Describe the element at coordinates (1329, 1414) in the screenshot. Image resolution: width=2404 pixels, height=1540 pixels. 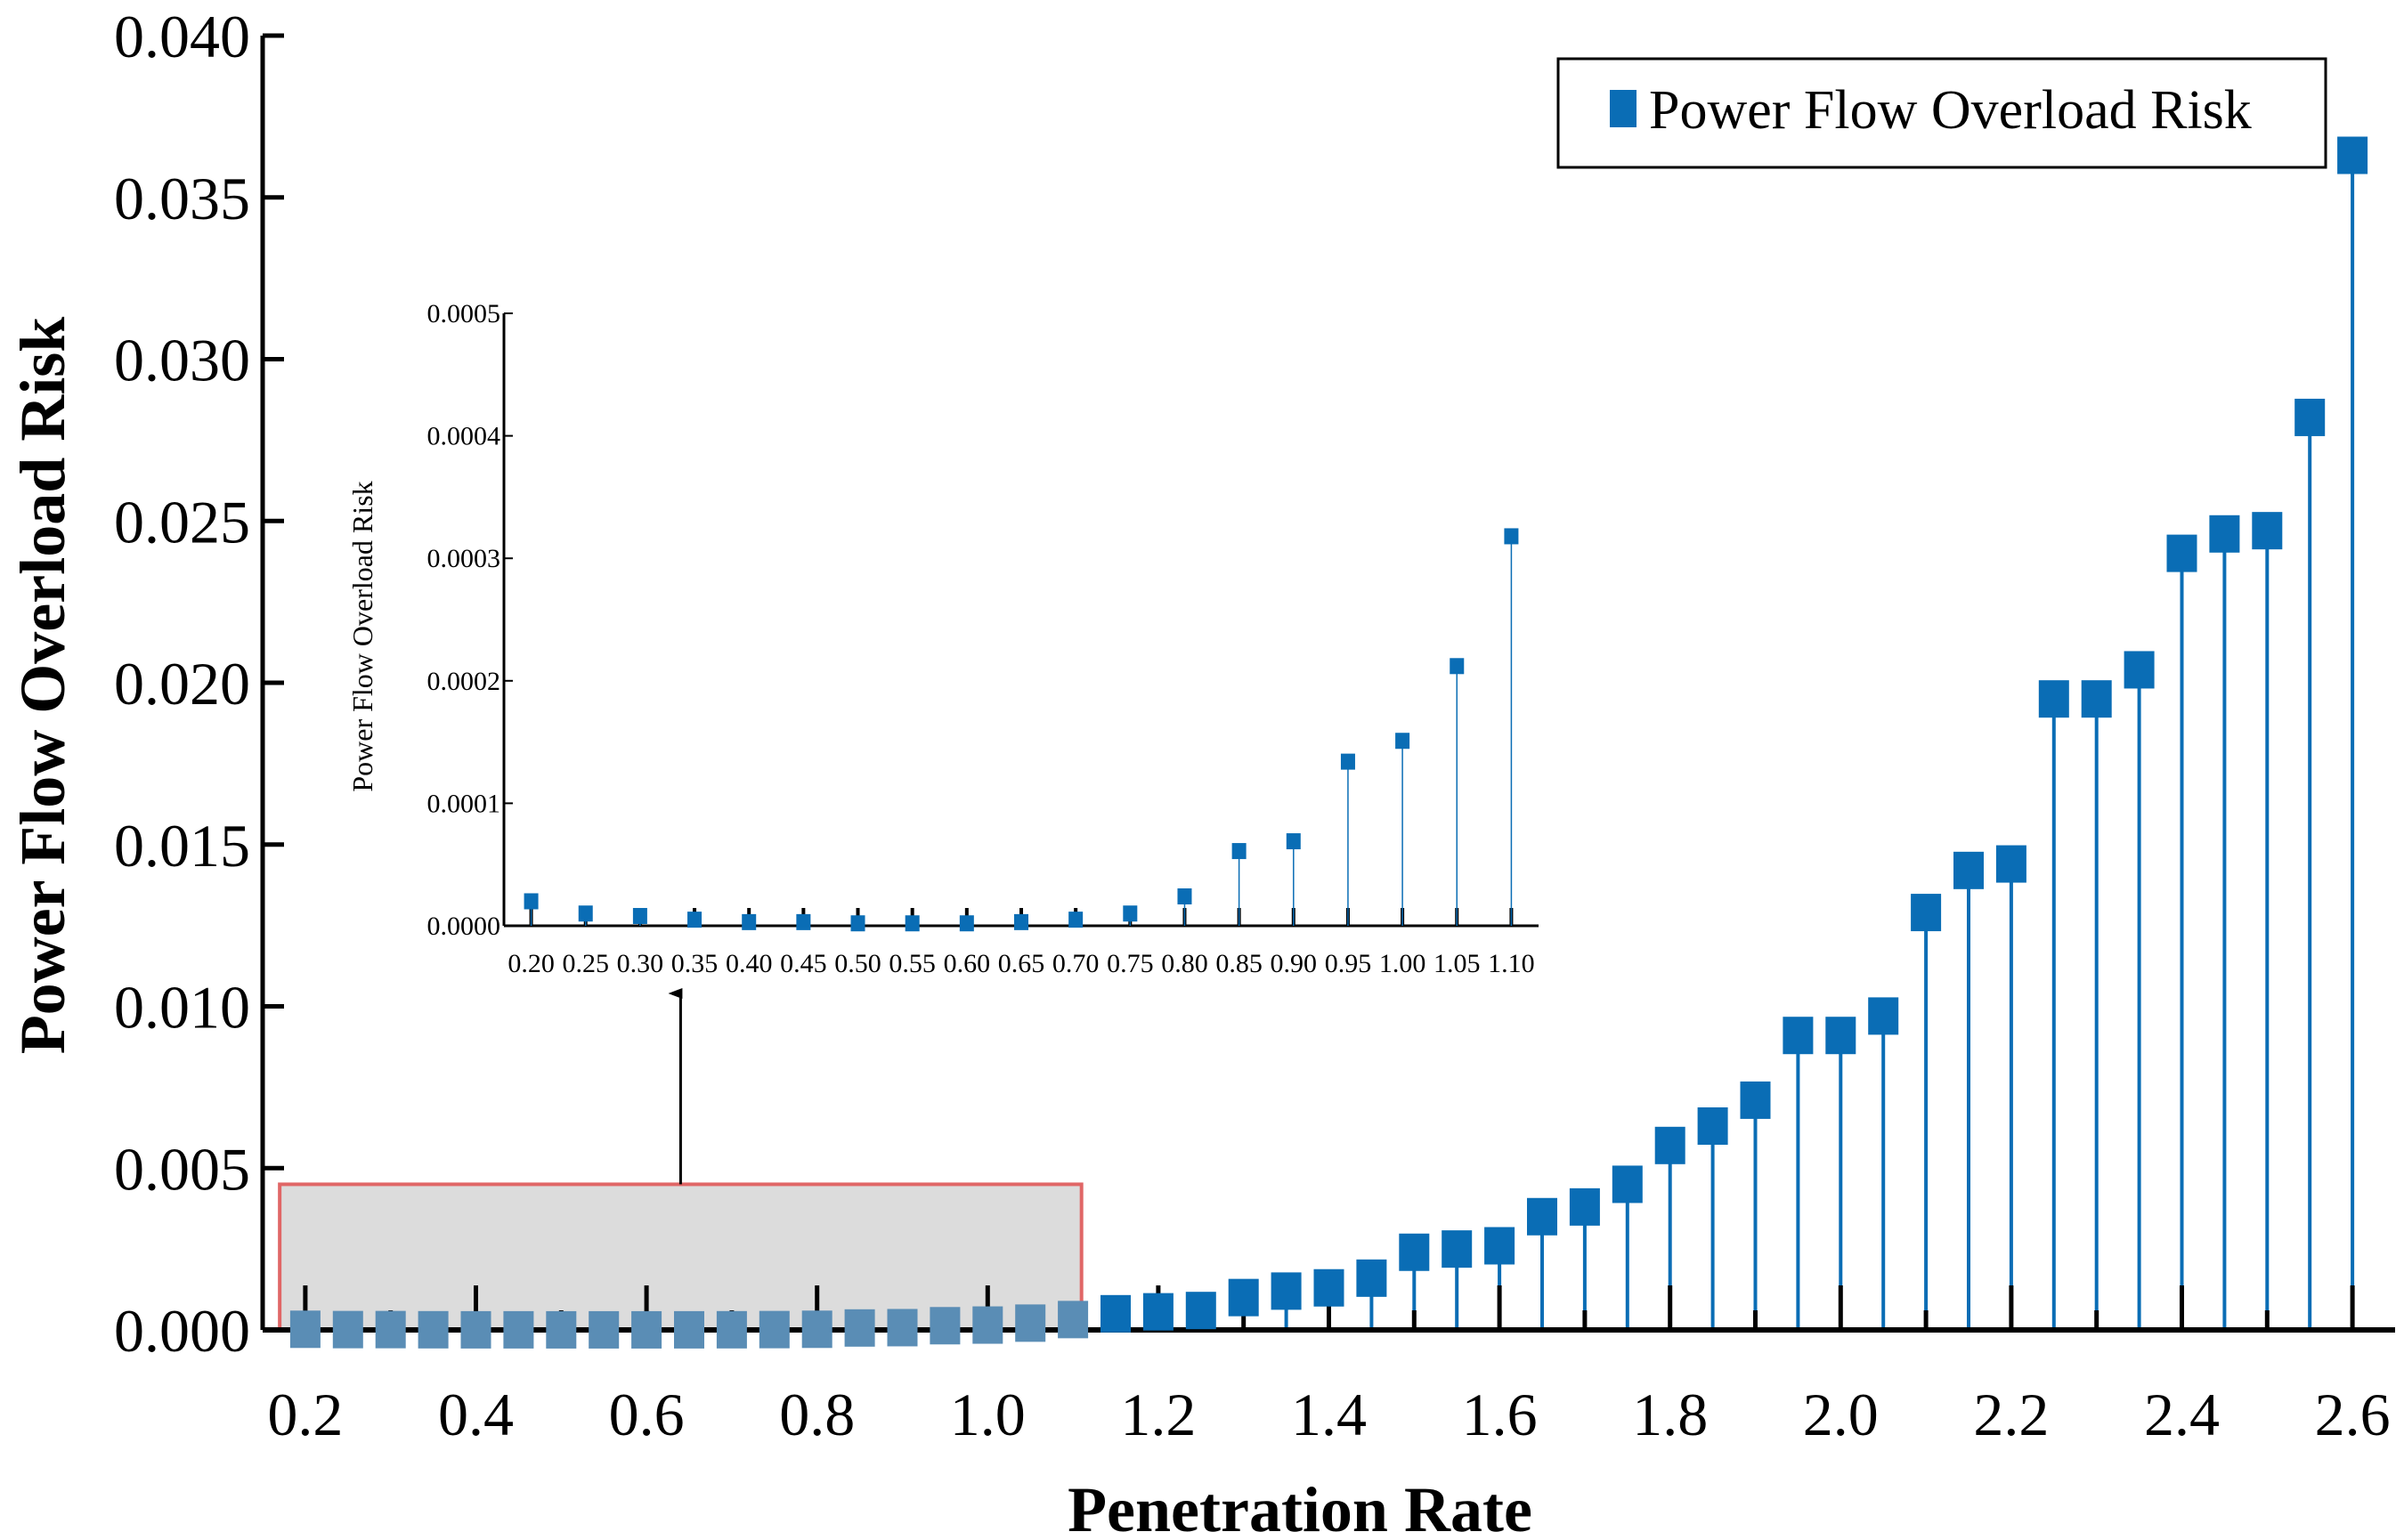
I see `x-tick-label: 1.4` at that location.